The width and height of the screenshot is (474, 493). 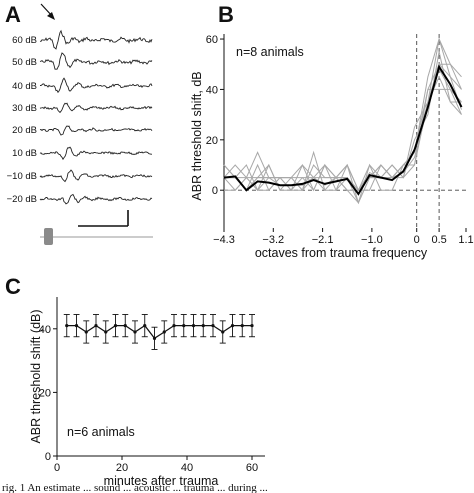 I want to click on panel-c-label: C, so click(x=13, y=286).